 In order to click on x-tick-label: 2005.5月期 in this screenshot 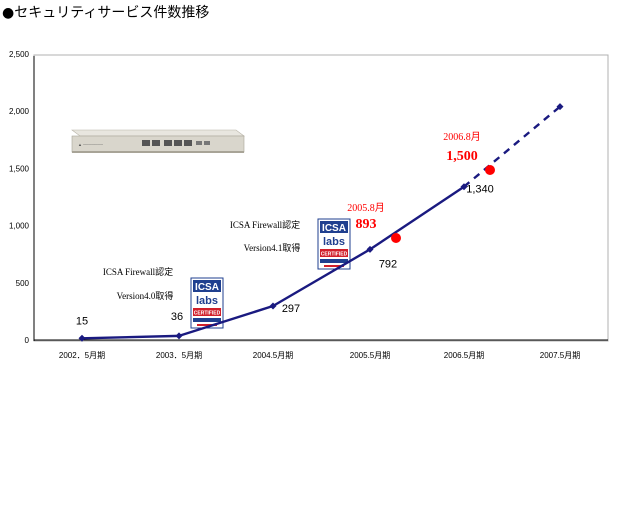, I will do `click(370, 355)`.